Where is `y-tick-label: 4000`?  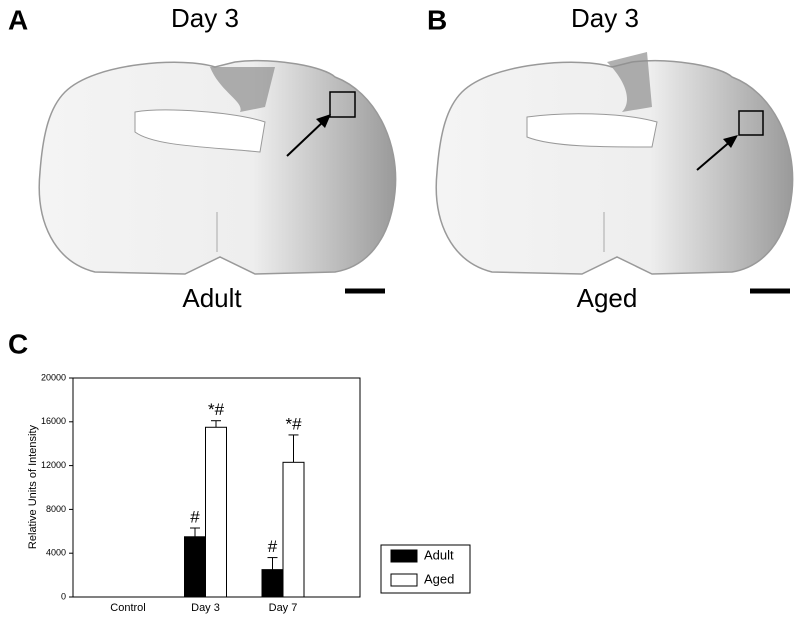 y-tick-label: 4000 is located at coordinates (56, 553).